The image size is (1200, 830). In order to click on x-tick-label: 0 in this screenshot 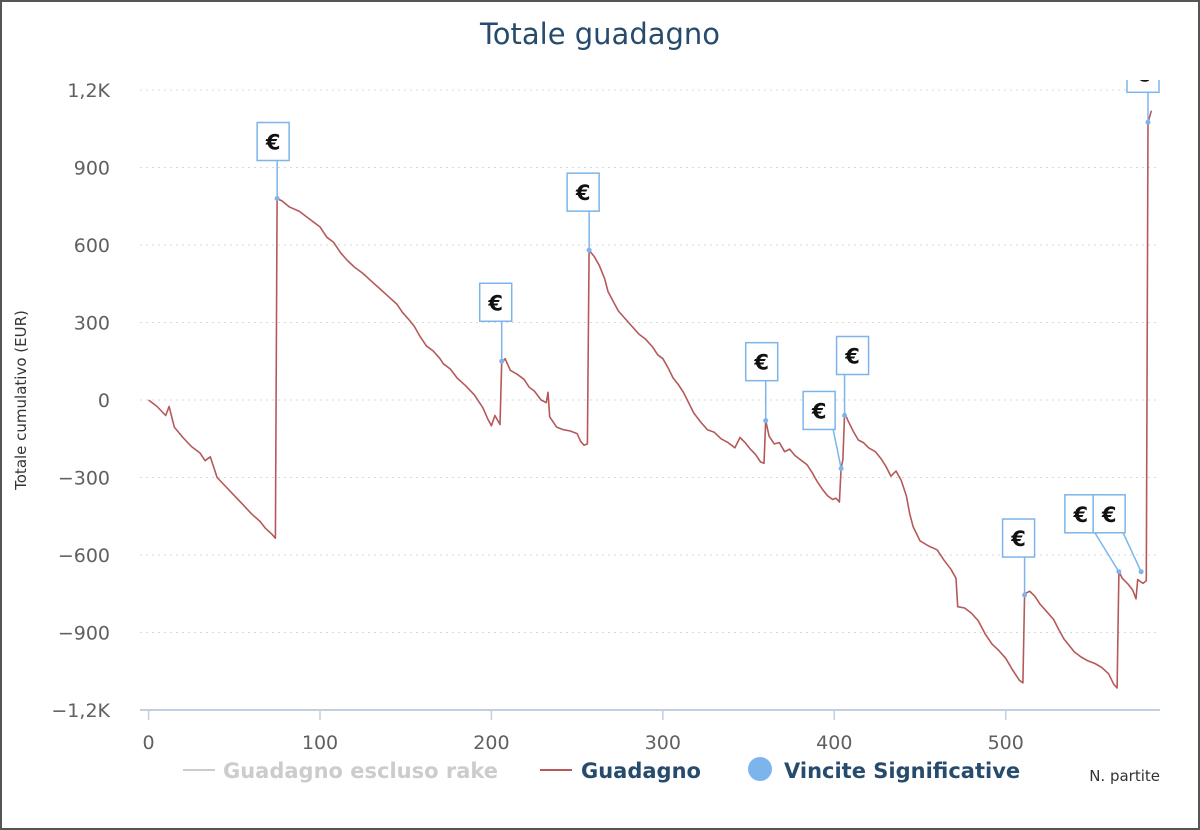, I will do `click(149, 743)`.